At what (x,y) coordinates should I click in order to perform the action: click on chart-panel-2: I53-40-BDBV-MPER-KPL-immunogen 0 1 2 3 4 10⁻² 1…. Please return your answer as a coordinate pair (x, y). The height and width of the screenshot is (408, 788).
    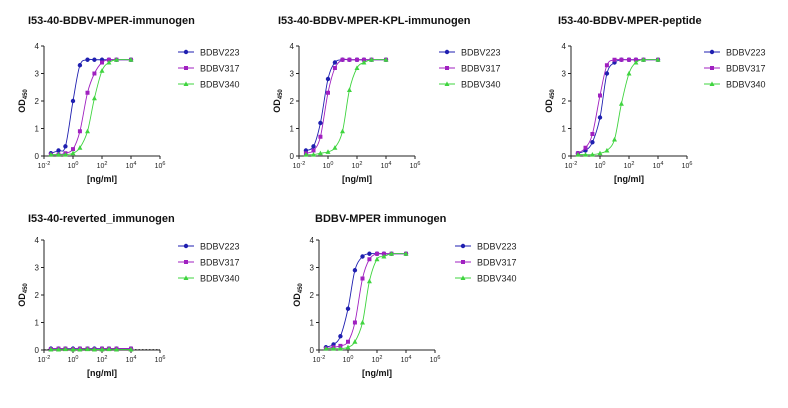
    Looking at the image, I should click on (386, 99).